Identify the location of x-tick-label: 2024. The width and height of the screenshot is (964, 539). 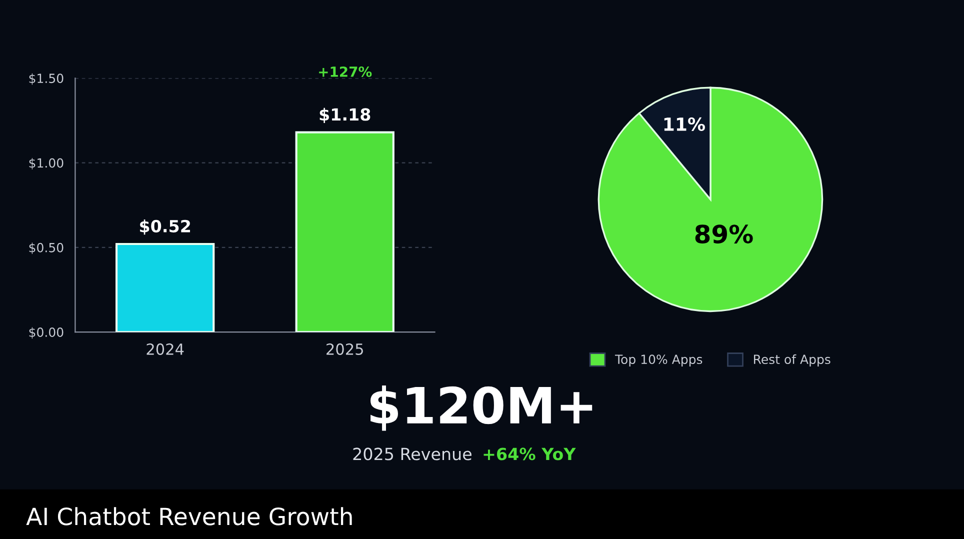
(165, 349).